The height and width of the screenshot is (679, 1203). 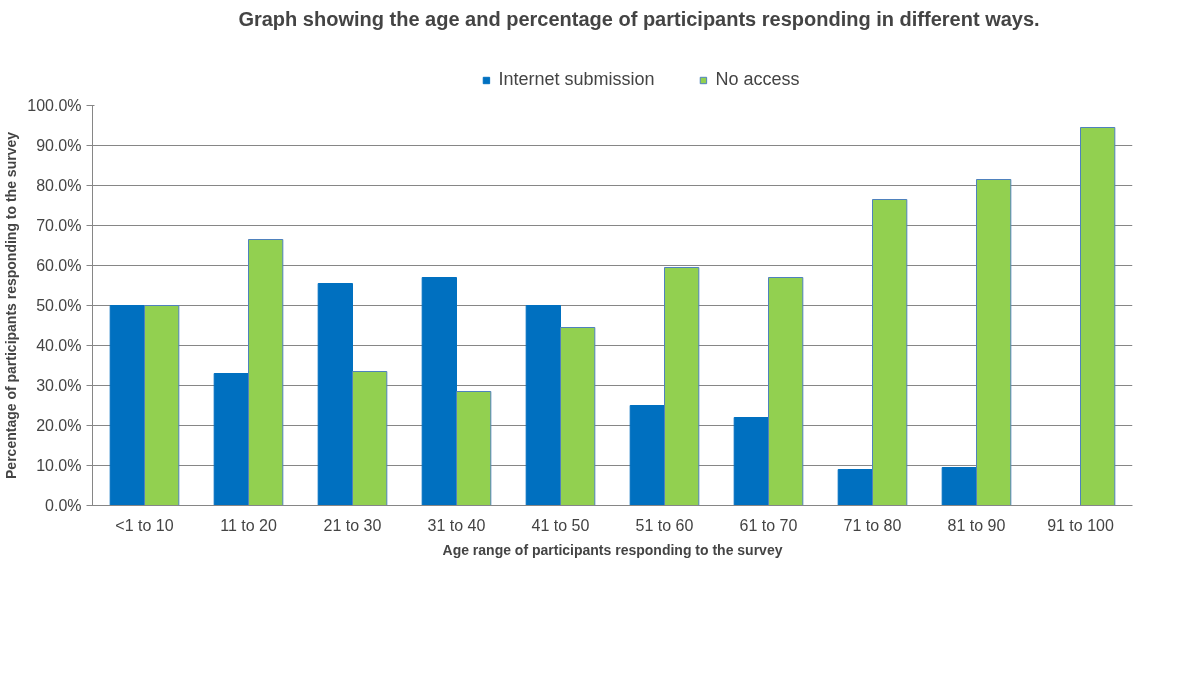 I want to click on x-tick-label: 51 to 60, so click(x=664, y=525).